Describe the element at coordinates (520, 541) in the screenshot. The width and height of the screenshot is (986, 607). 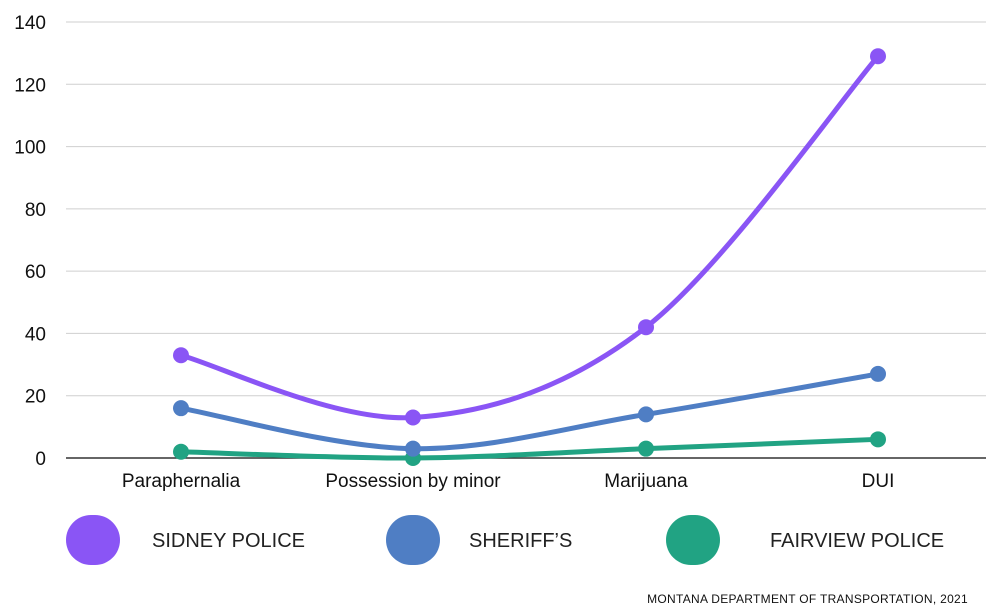
I see `legend-label: SHERIFF’S` at that location.